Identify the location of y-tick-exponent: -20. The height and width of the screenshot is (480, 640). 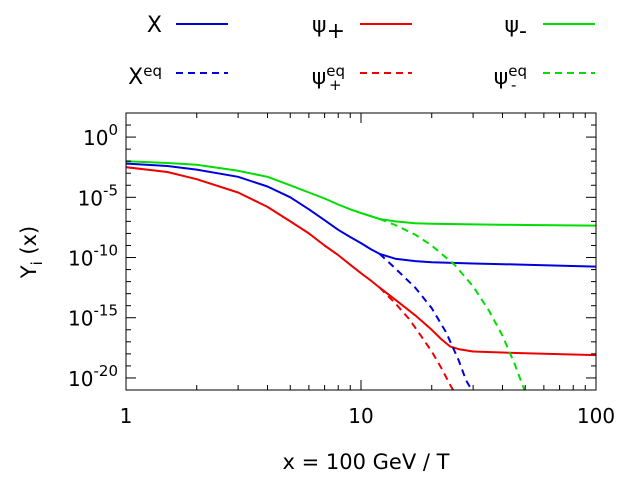
(106, 371).